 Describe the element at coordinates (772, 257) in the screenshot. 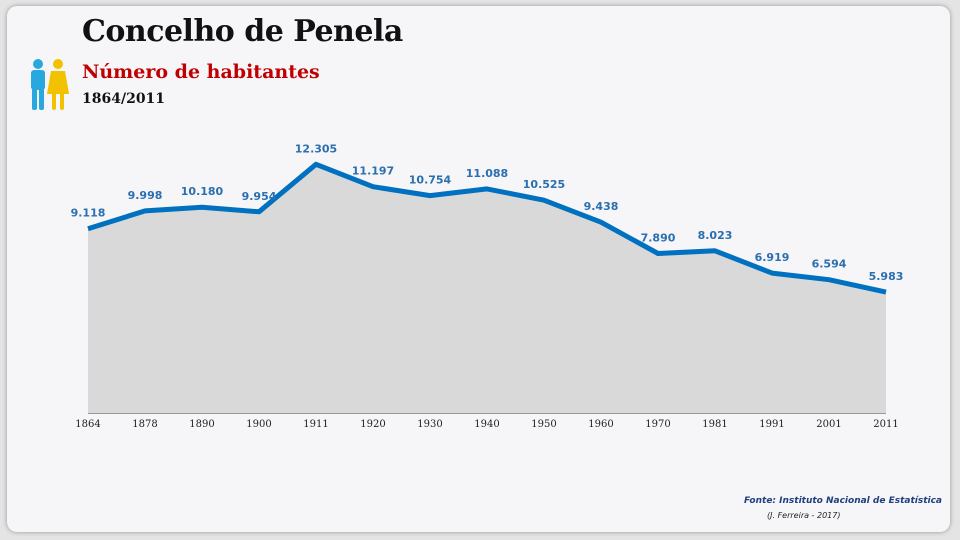

I see `data-label: 6.919` at that location.